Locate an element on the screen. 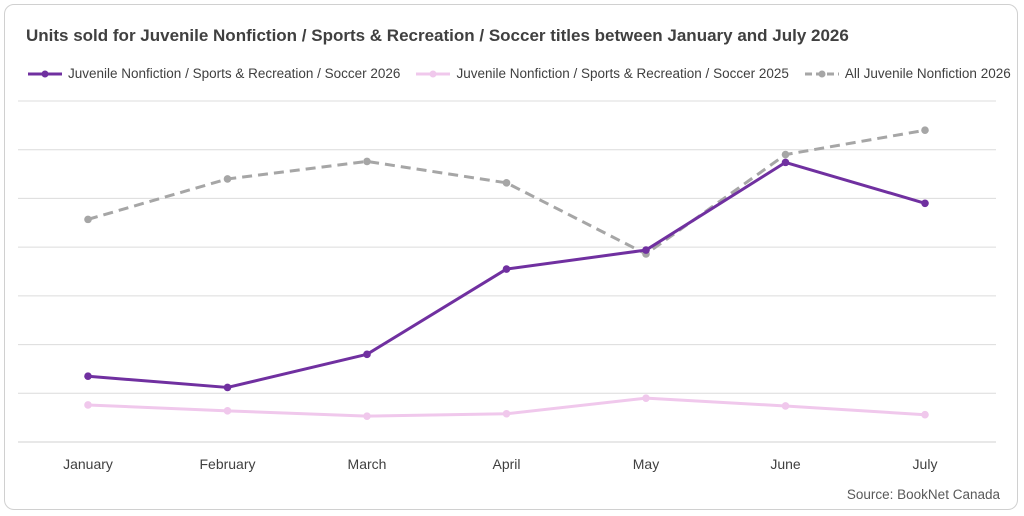  data-point-series2-april is located at coordinates (506, 183).